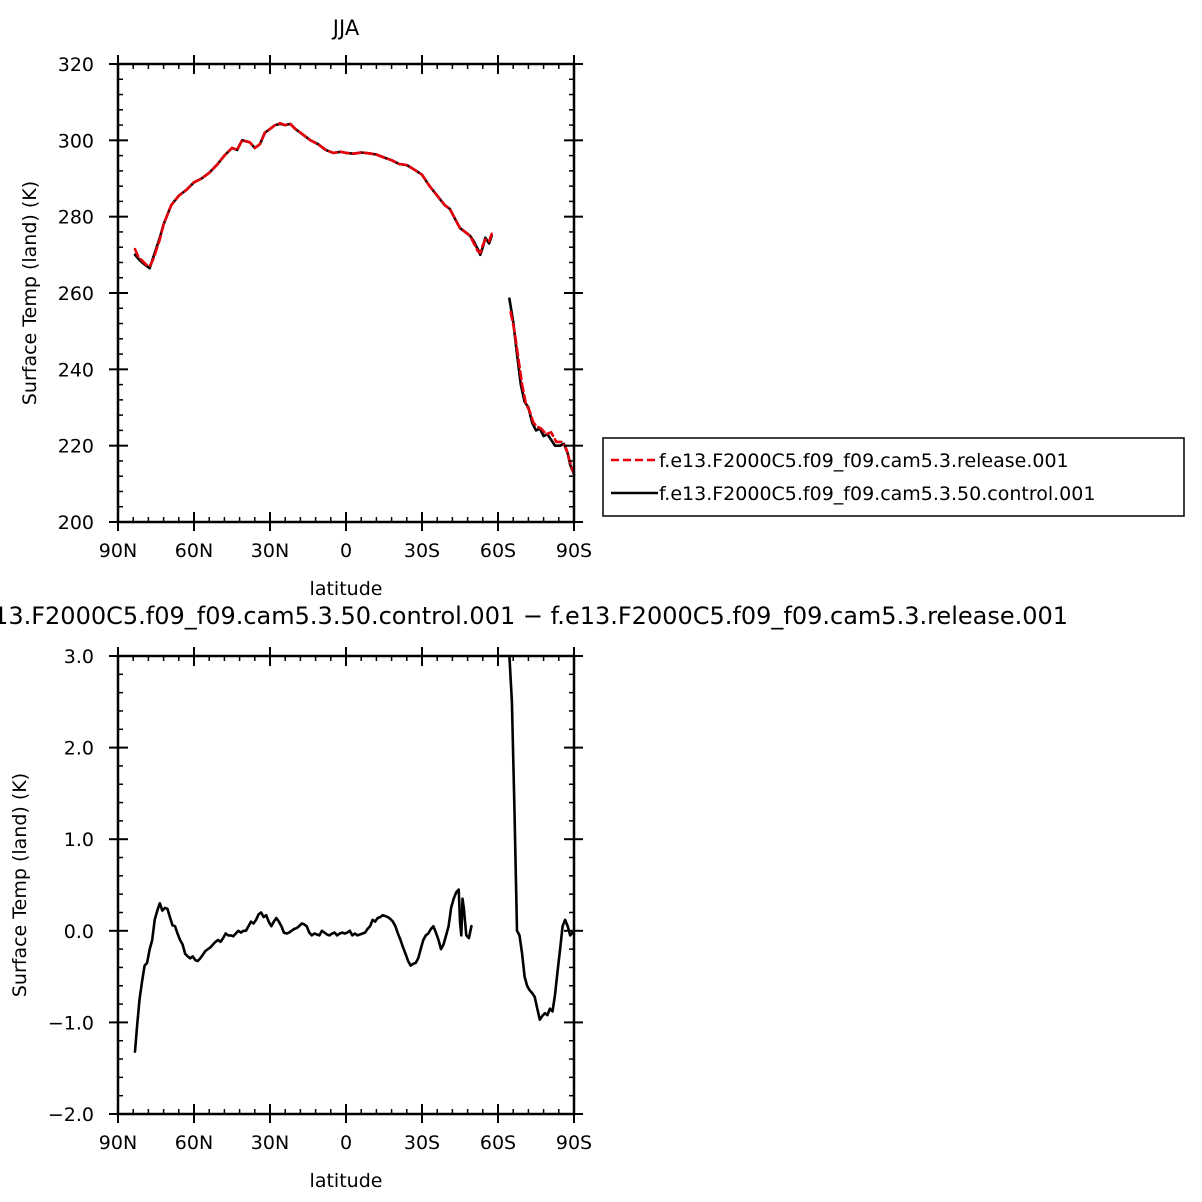 This screenshot has height=1202, width=1202. What do you see at coordinates (354, 853) in the screenshot?
I see `bottom-series-layer` at bounding box center [354, 853].